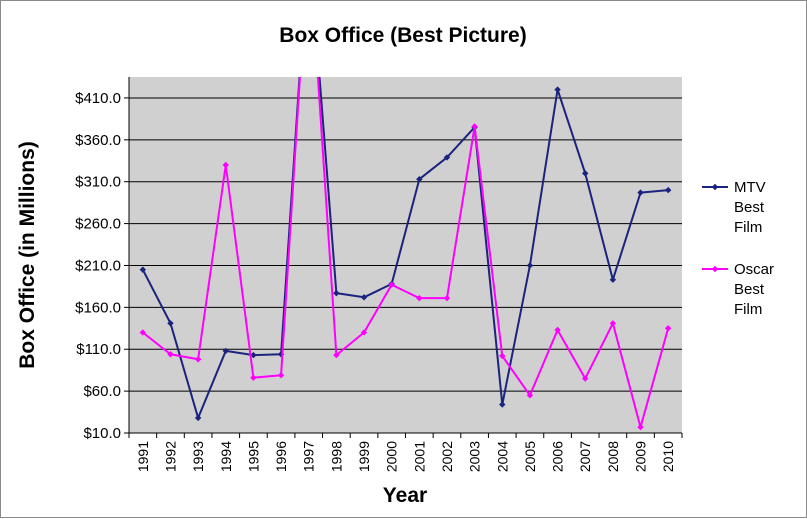 This screenshot has height=519, width=807. What do you see at coordinates (143, 456) in the screenshot?
I see `x-tick-label: 1991` at bounding box center [143, 456].